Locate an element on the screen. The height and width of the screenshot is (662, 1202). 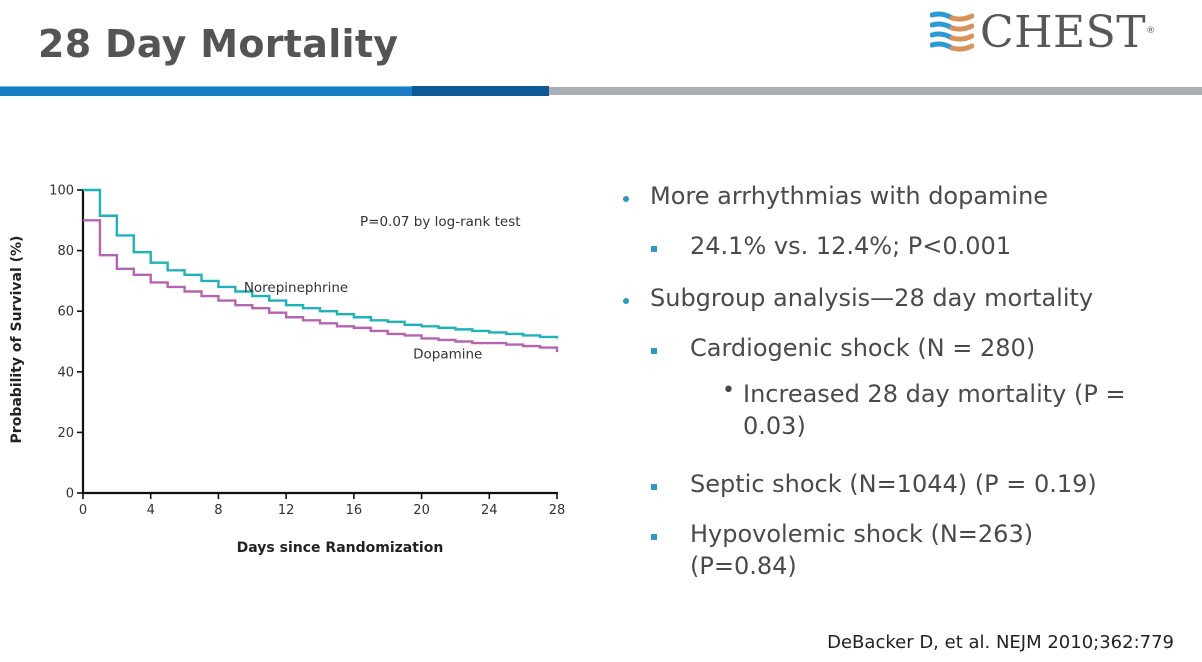
y-axis-title: Probability of Survival (%) is located at coordinates (17, 340).